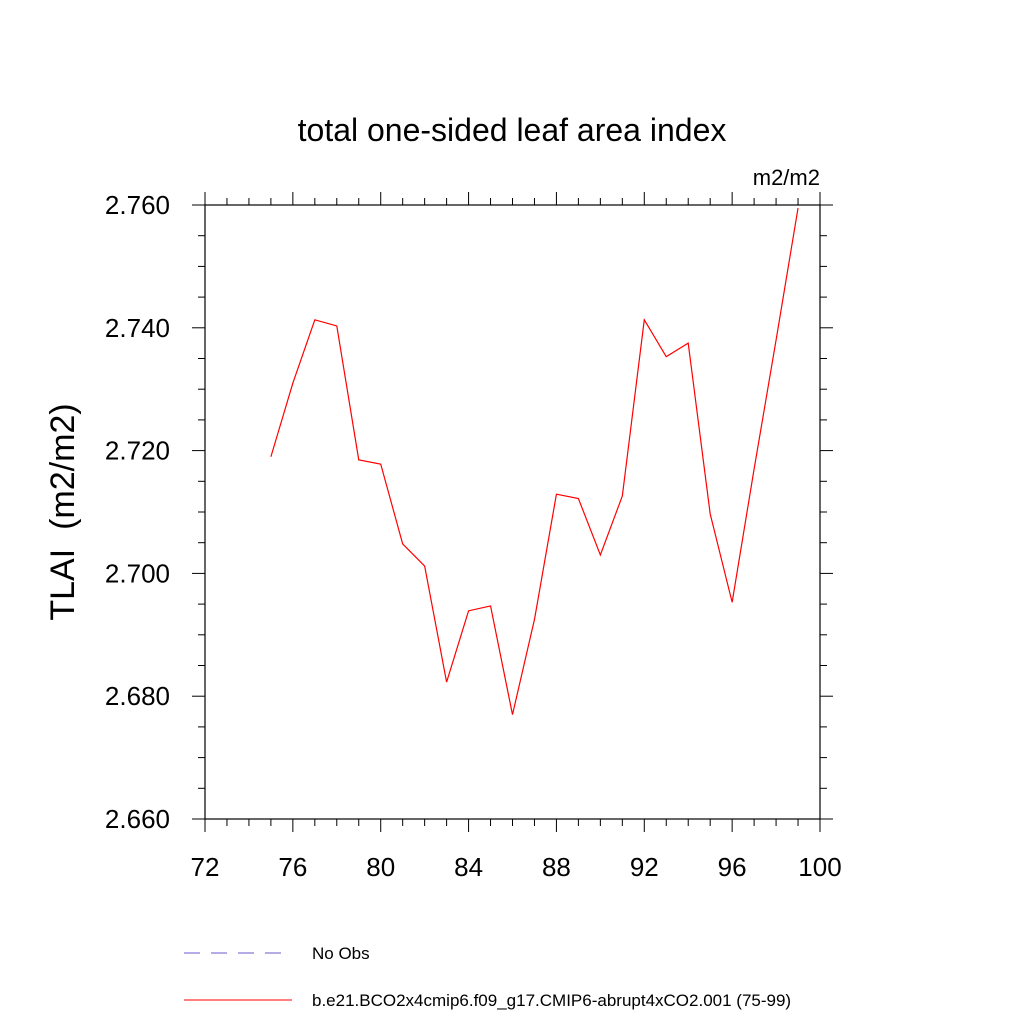 The image size is (1024, 1024). Describe the element at coordinates (137, 328) in the screenshot. I see `y-tick-label: 2.740` at that location.